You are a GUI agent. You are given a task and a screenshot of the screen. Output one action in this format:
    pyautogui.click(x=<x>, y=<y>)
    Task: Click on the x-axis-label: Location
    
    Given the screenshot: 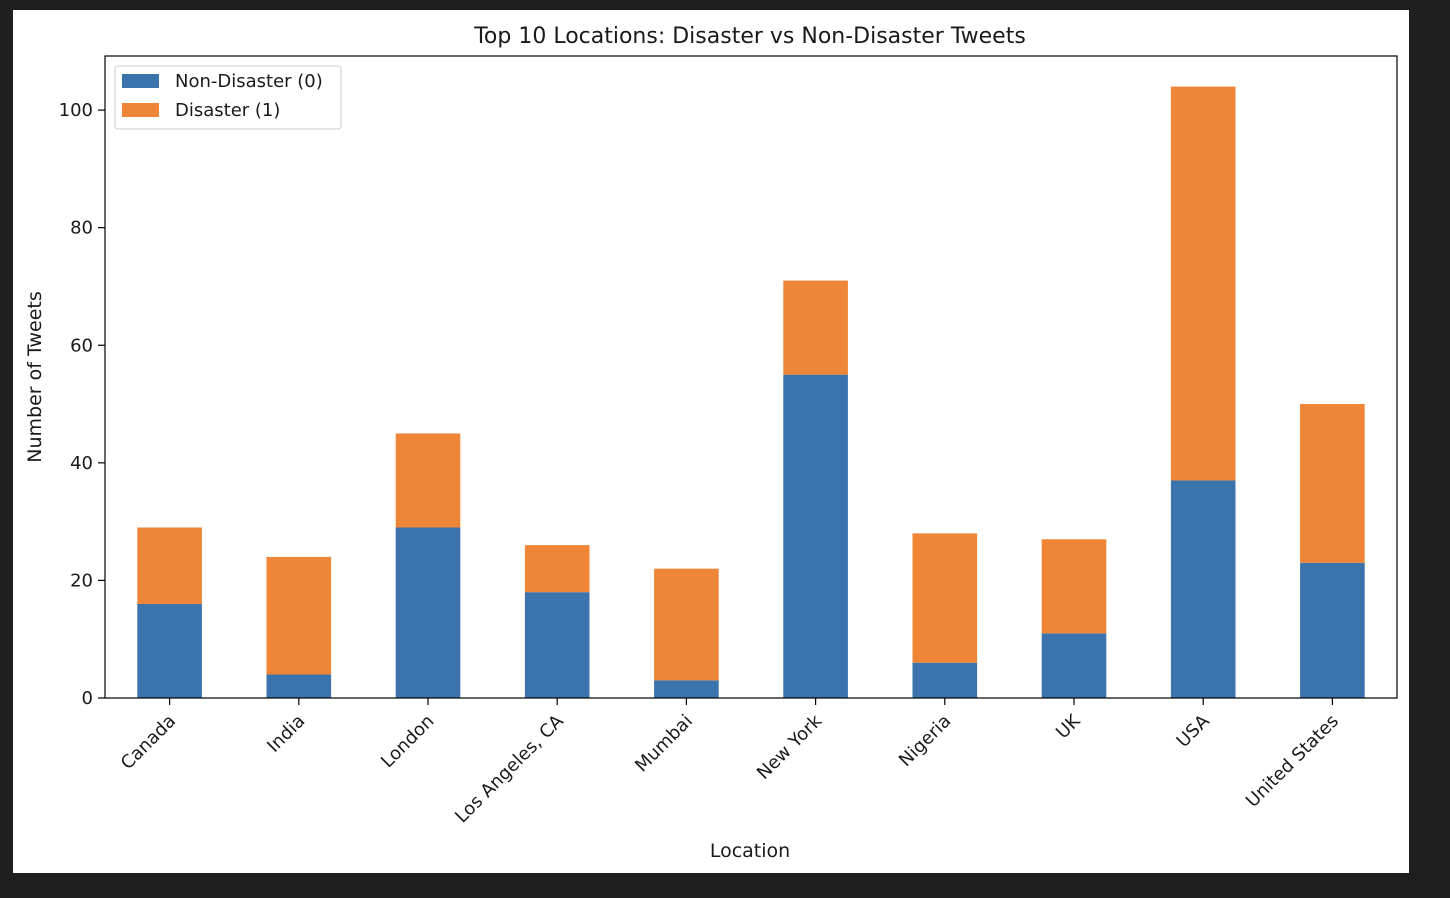 What is the action you would take?
    pyautogui.click(x=750, y=851)
    